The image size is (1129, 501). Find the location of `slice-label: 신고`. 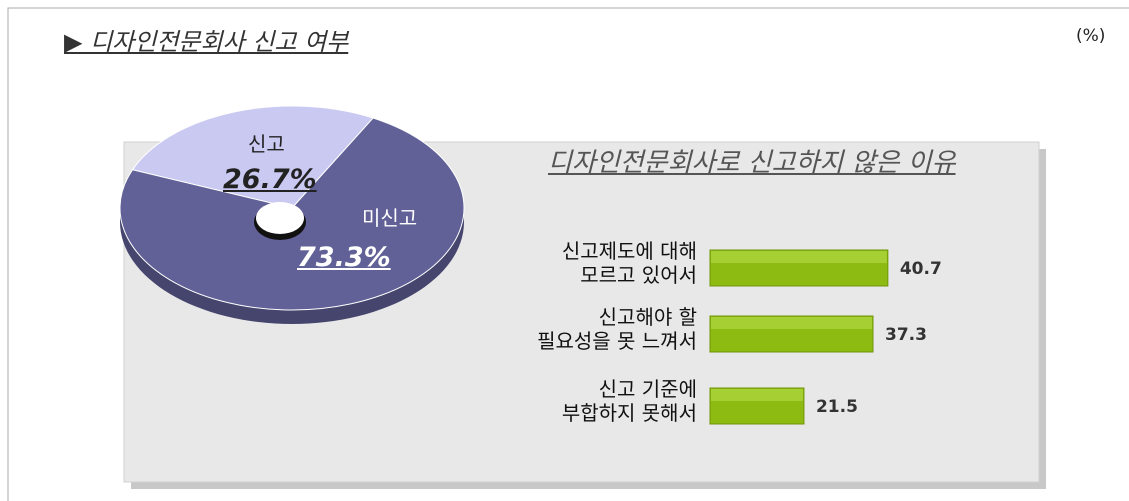

slice-label: 신고 is located at coordinates (266, 144).